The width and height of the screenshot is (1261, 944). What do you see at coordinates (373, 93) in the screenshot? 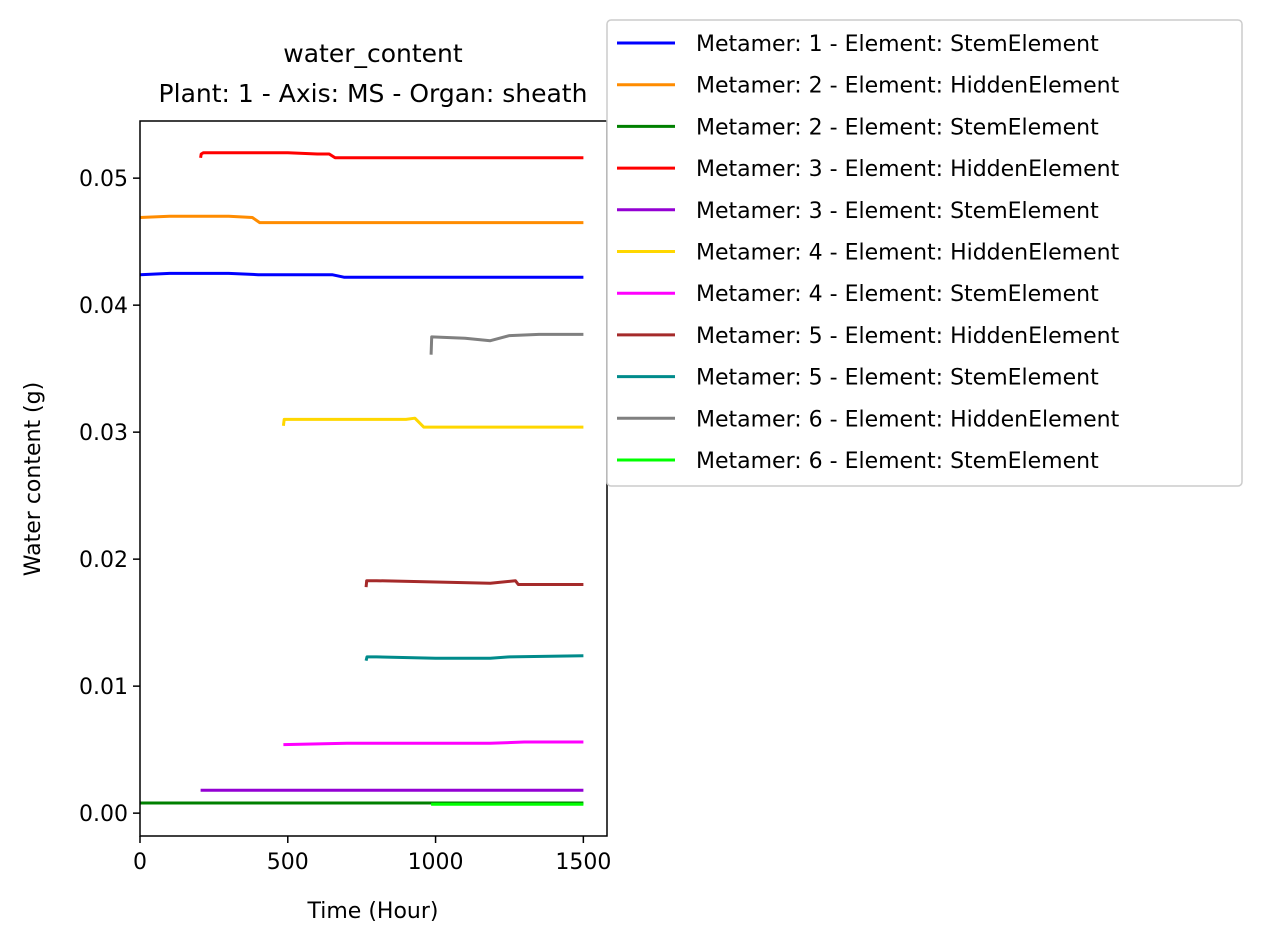
I see `chart-subtitle: Plant: 1 - Axis: MS - Organ: sheath` at bounding box center [373, 93].